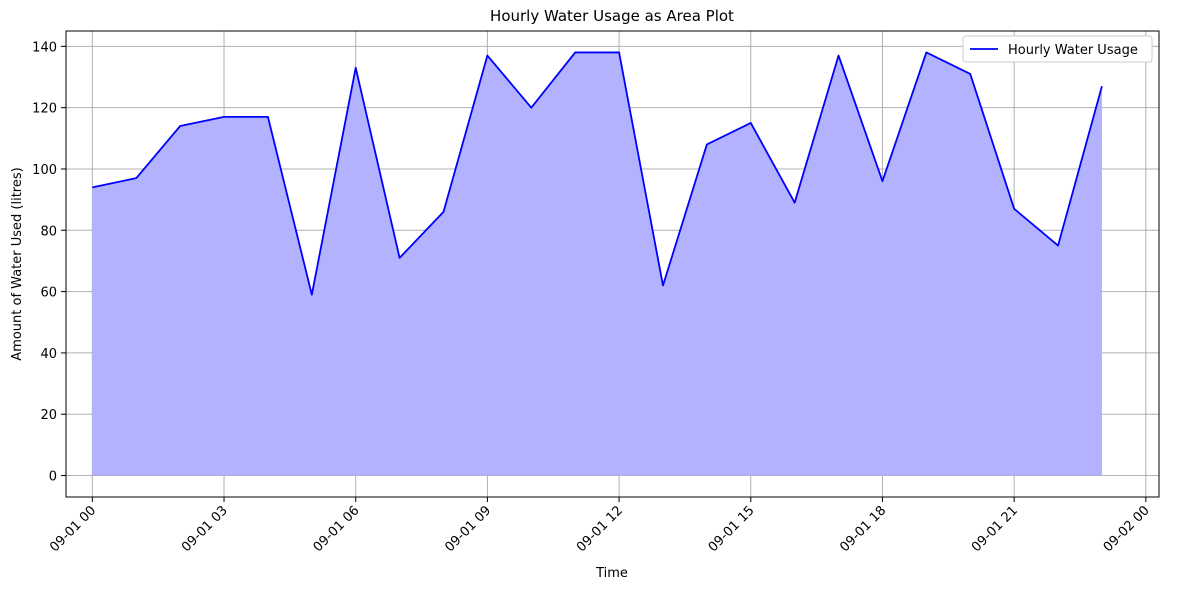  I want to click on x-tick-label: 09-01 15, so click(732, 529).